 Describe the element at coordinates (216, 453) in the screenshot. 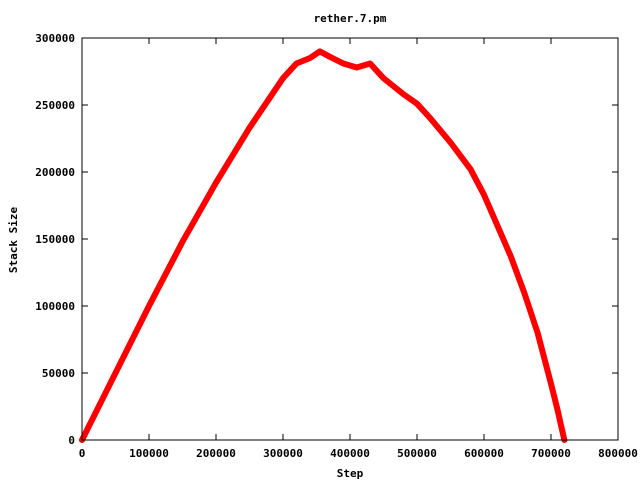

I see `x-tick-label: 200000` at that location.